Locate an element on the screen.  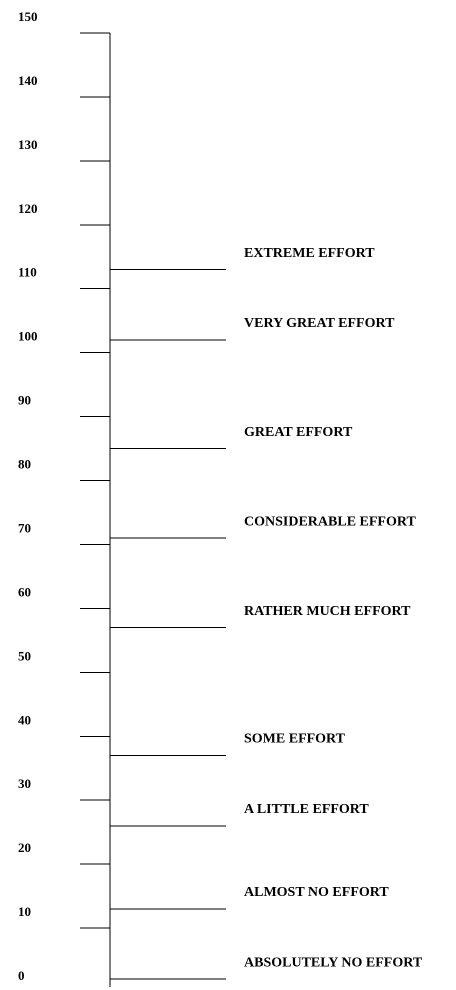
anchor-label: EXTREME EFFORT is located at coordinates (309, 253).